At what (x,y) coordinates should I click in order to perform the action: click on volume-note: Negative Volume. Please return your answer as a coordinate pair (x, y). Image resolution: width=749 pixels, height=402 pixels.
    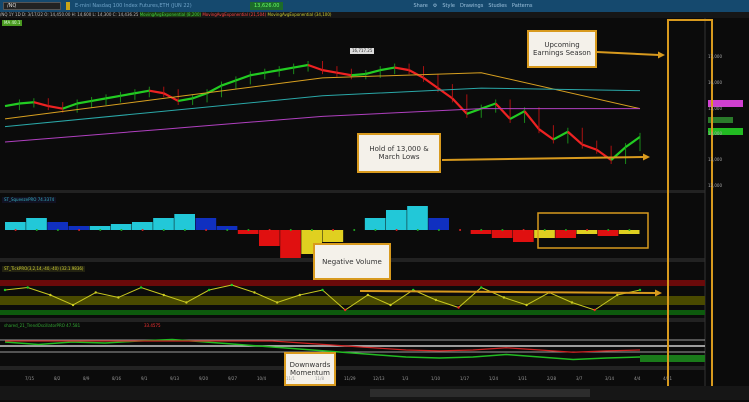
    Looking at the image, I should click on (352, 261).